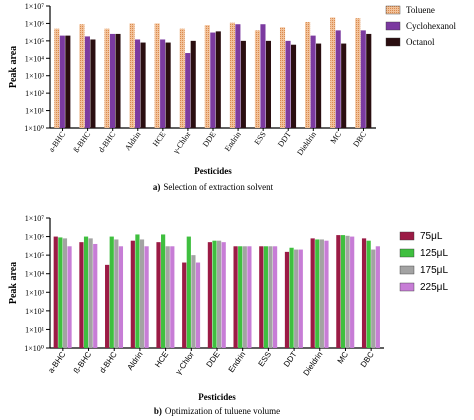 The image size is (474, 420). Describe the element at coordinates (35, 93) in the screenshot. I see `y-tick-label: 1×10²` at that location.